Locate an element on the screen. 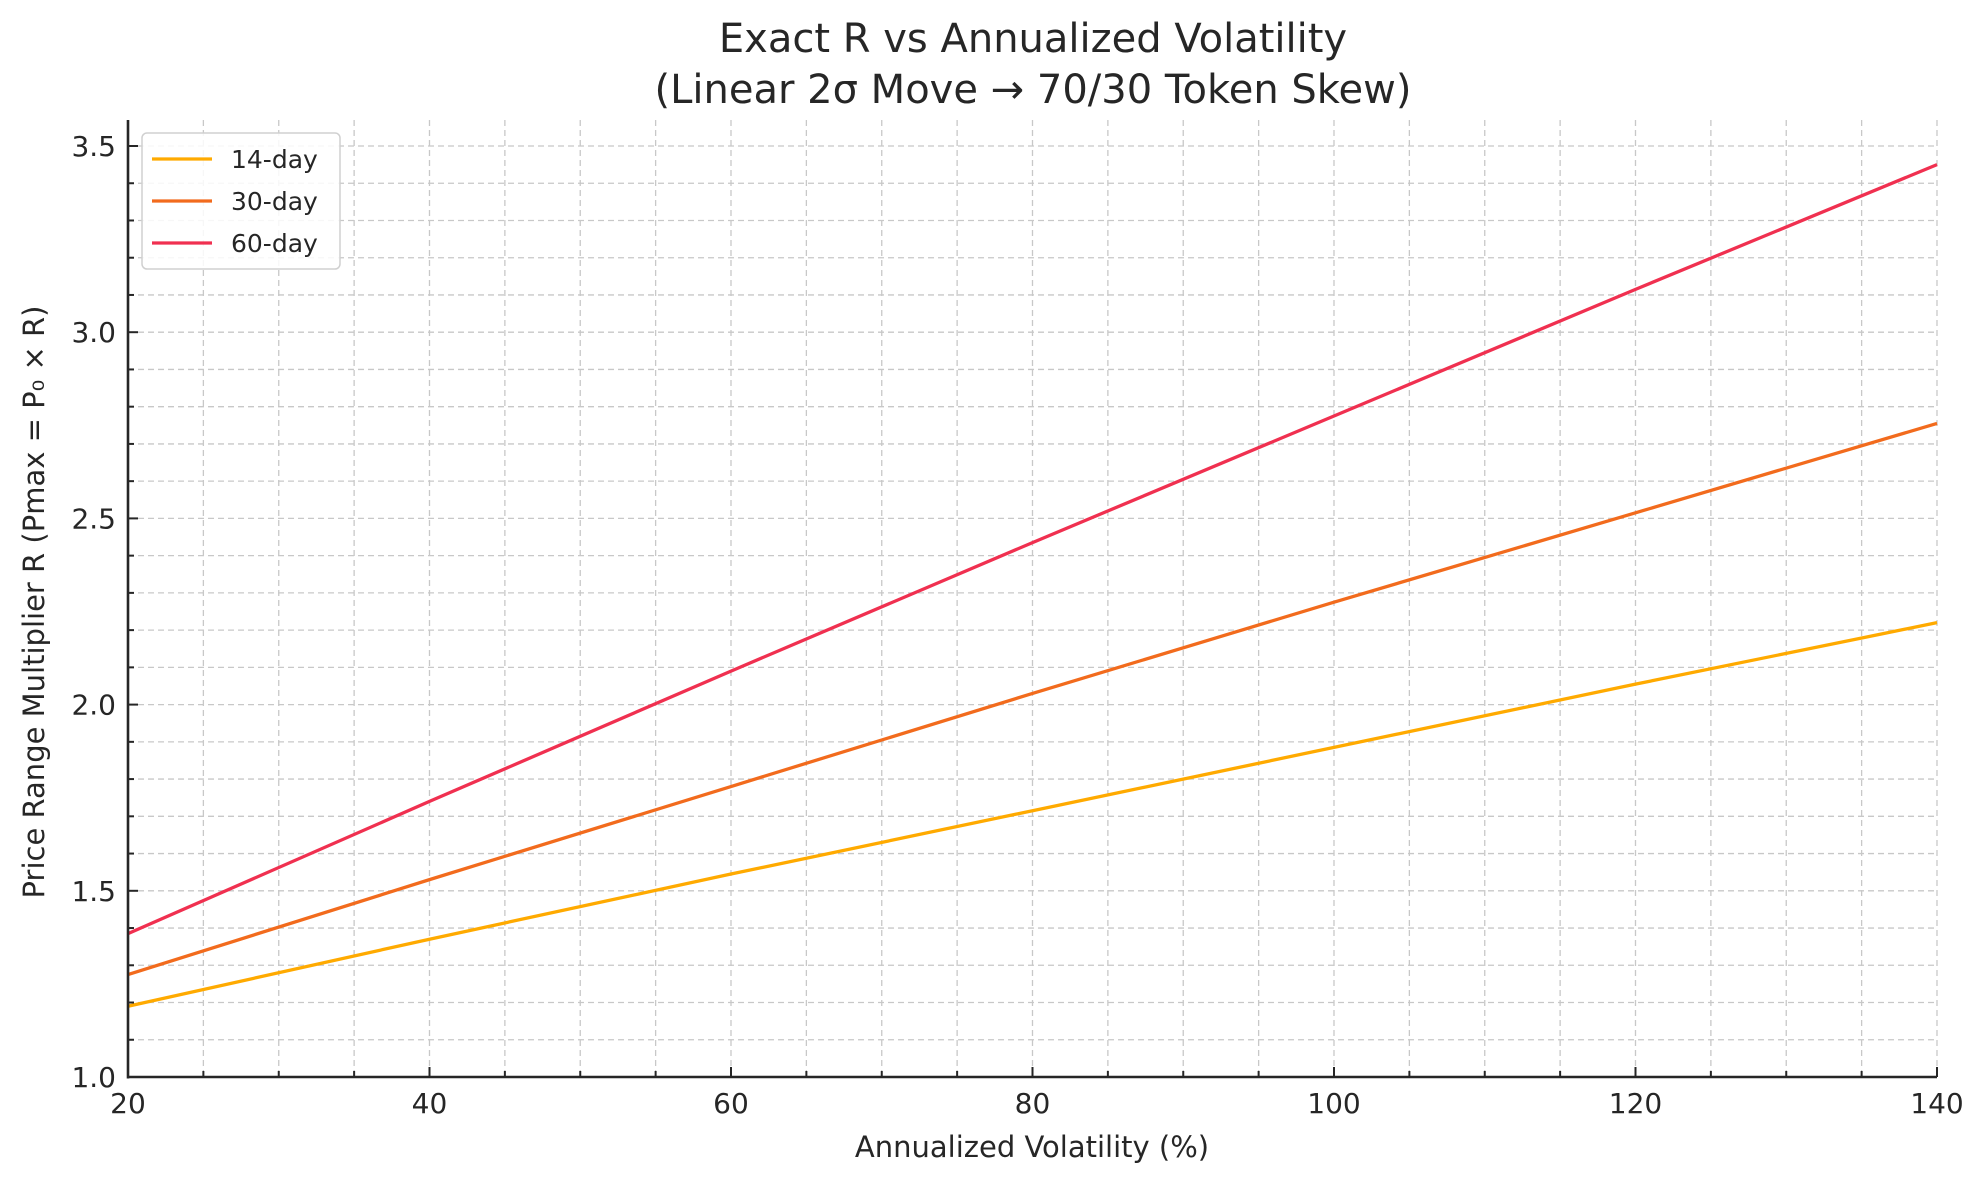 The height and width of the screenshot is (1183, 1979). y-tick-label: 2.5 is located at coordinates (93, 518).